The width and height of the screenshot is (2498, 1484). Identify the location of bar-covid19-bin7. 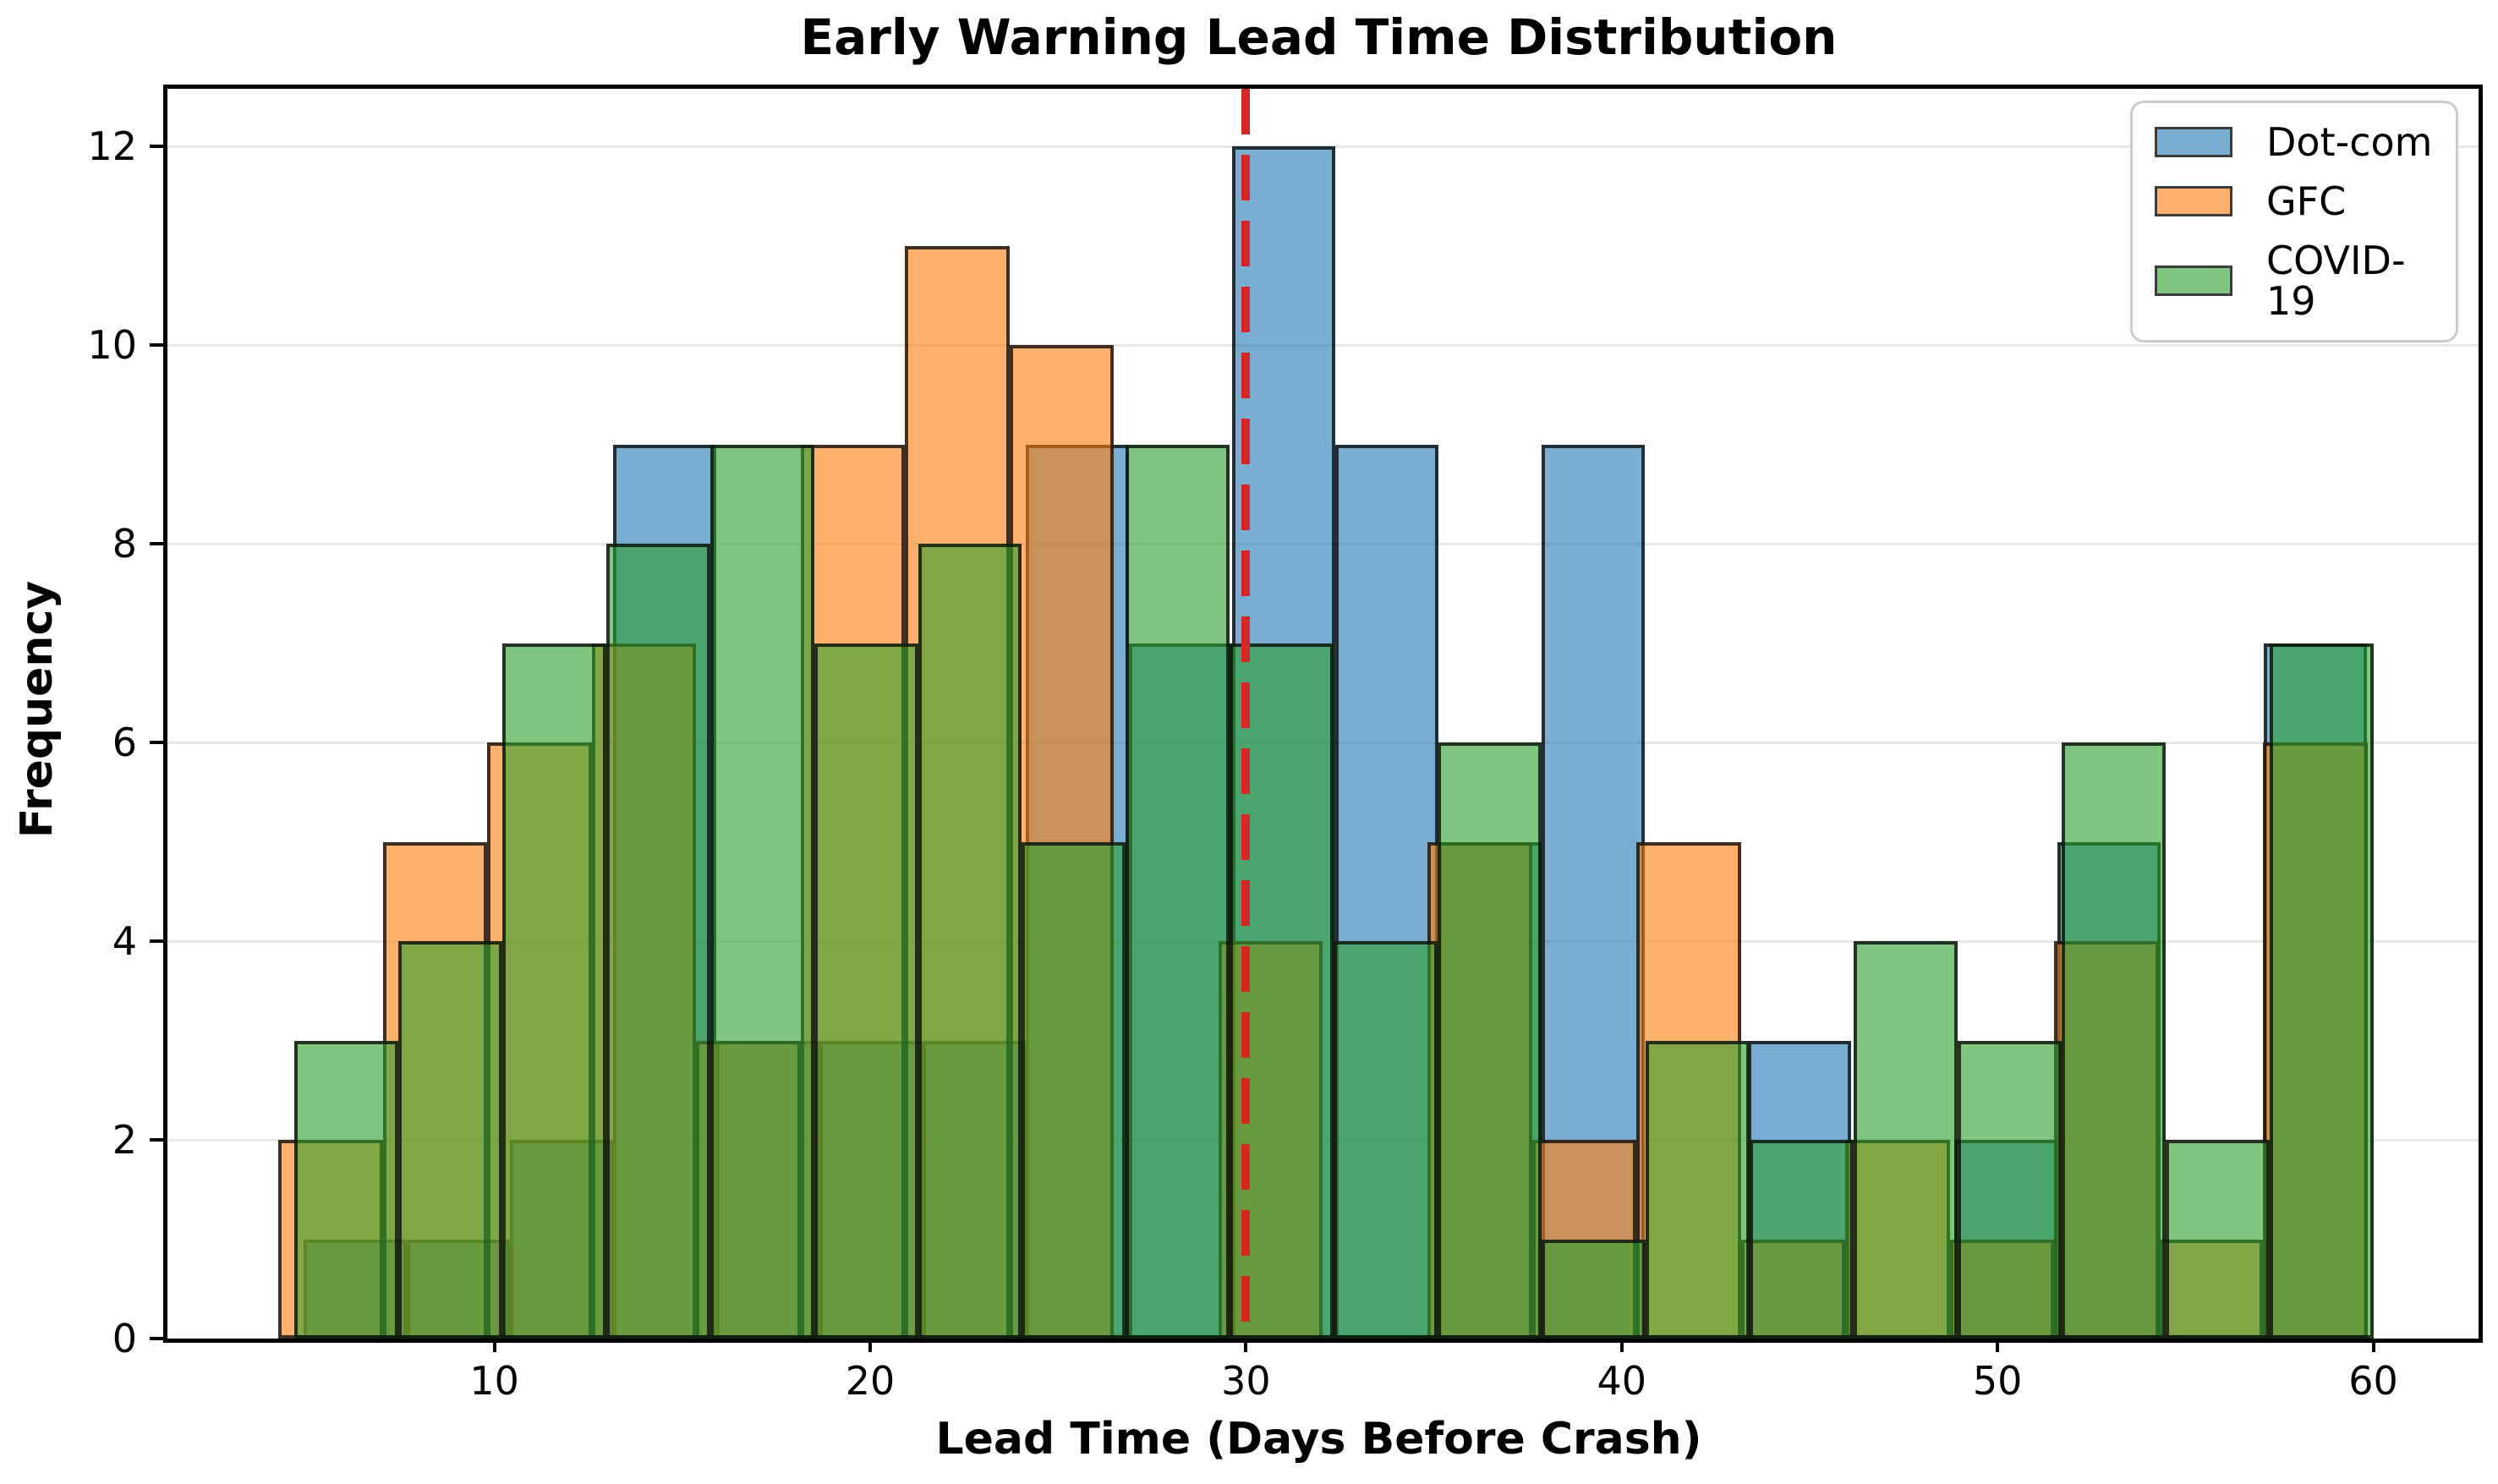
(970, 942).